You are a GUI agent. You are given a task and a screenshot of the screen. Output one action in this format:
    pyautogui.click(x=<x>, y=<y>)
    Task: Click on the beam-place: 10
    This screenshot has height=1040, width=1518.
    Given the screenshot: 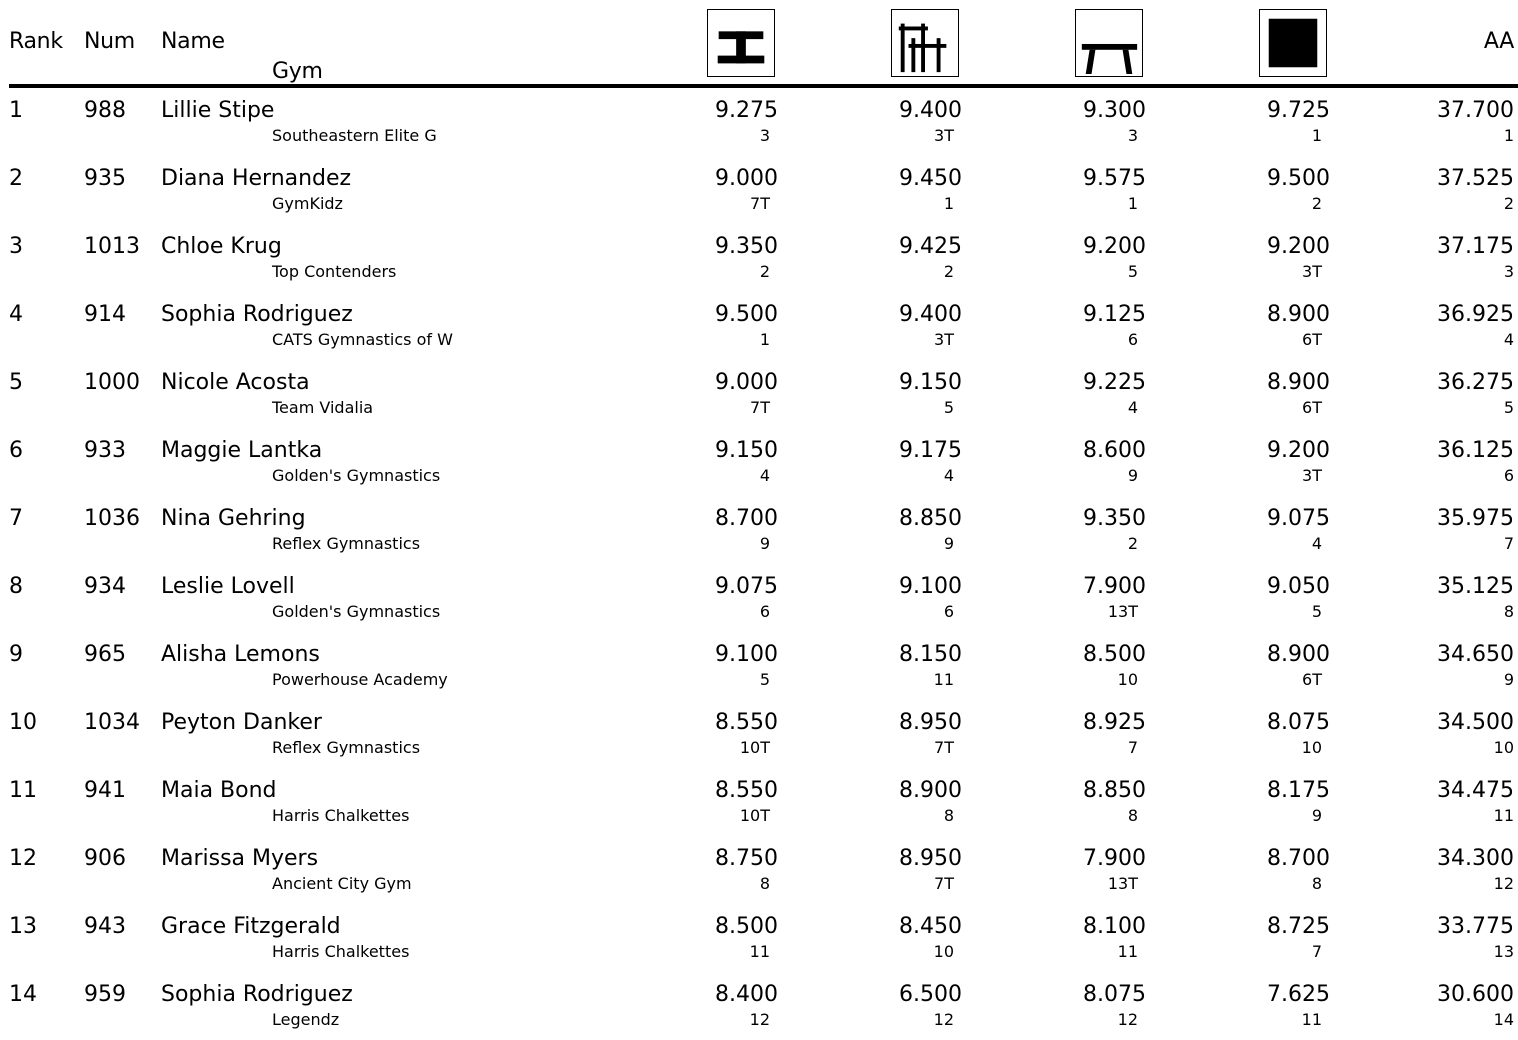 What is the action you would take?
    pyautogui.click(x=1127, y=679)
    